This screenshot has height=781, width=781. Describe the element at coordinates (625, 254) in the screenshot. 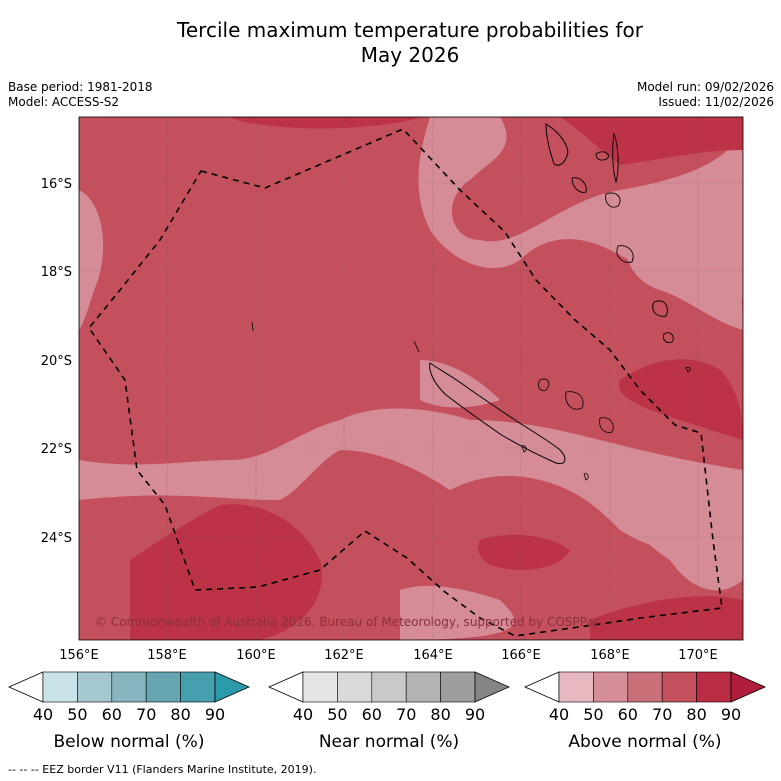

I see `vanuatu-erromango` at that location.